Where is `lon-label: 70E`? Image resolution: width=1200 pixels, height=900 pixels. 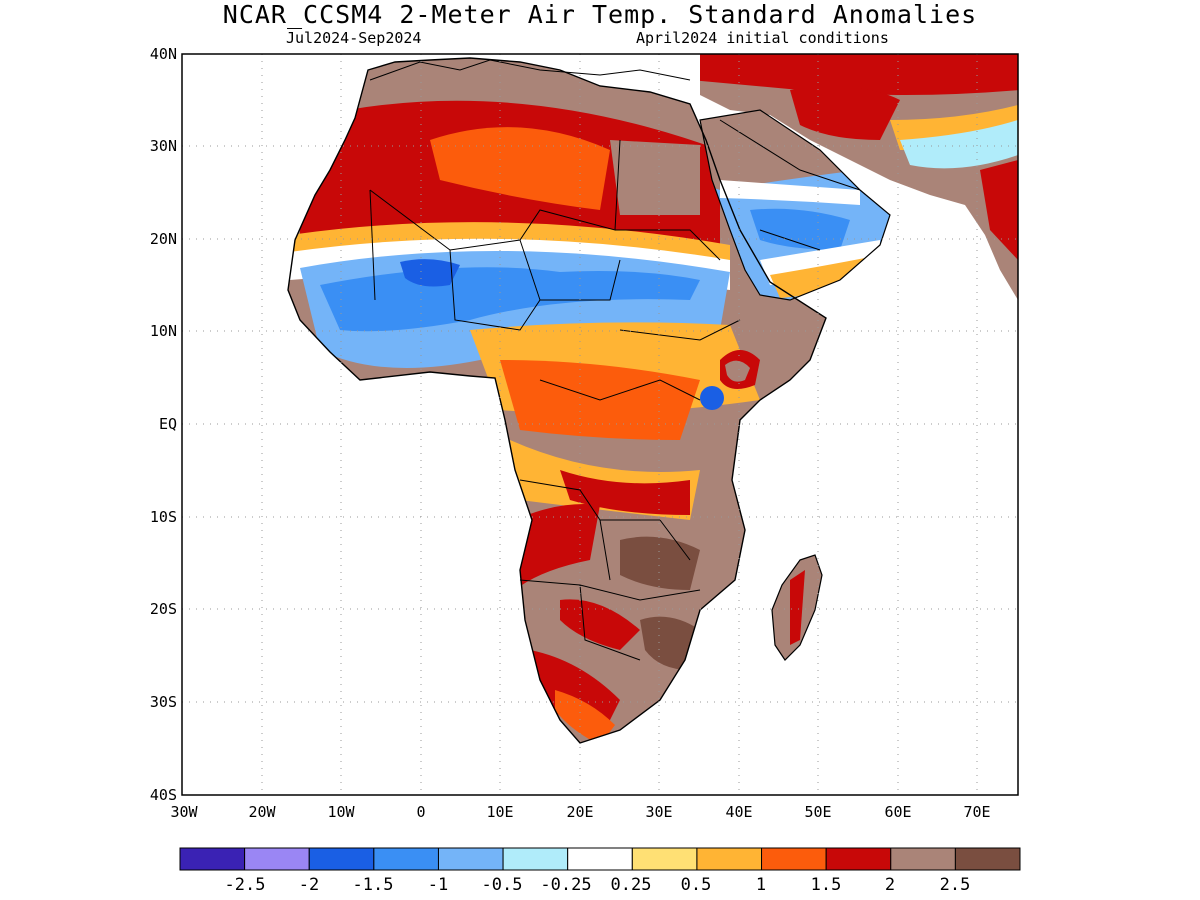 lon-label: 70E is located at coordinates (976, 812).